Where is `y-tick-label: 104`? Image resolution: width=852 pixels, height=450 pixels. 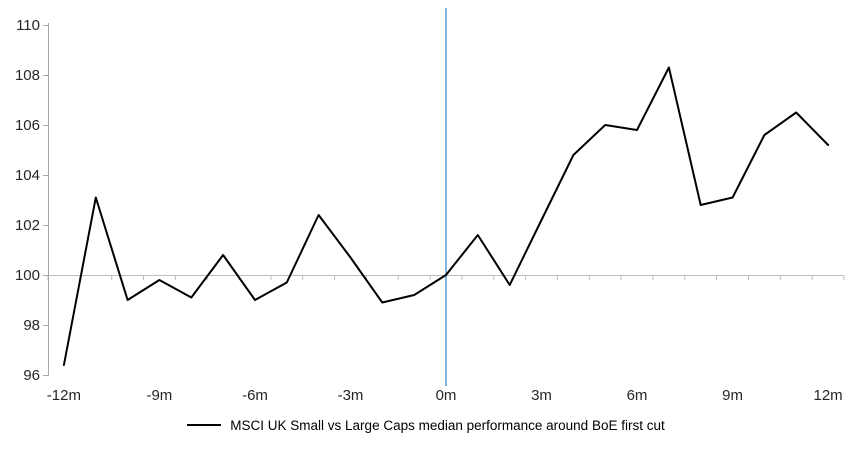
y-tick-label: 104 is located at coordinates (27, 175).